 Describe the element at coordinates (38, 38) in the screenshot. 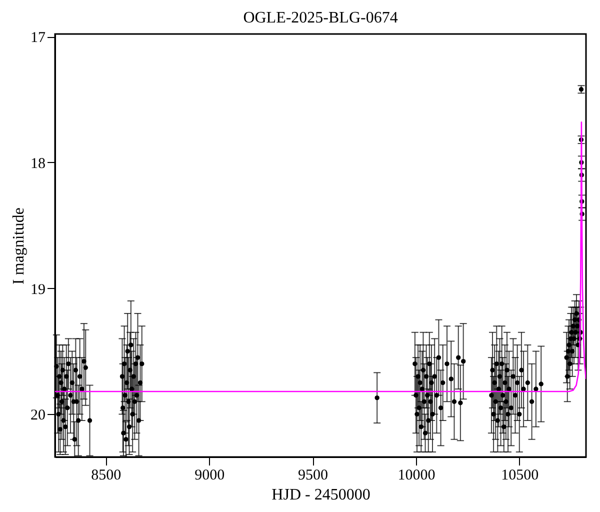

I see `y-tick-label: 17` at that location.